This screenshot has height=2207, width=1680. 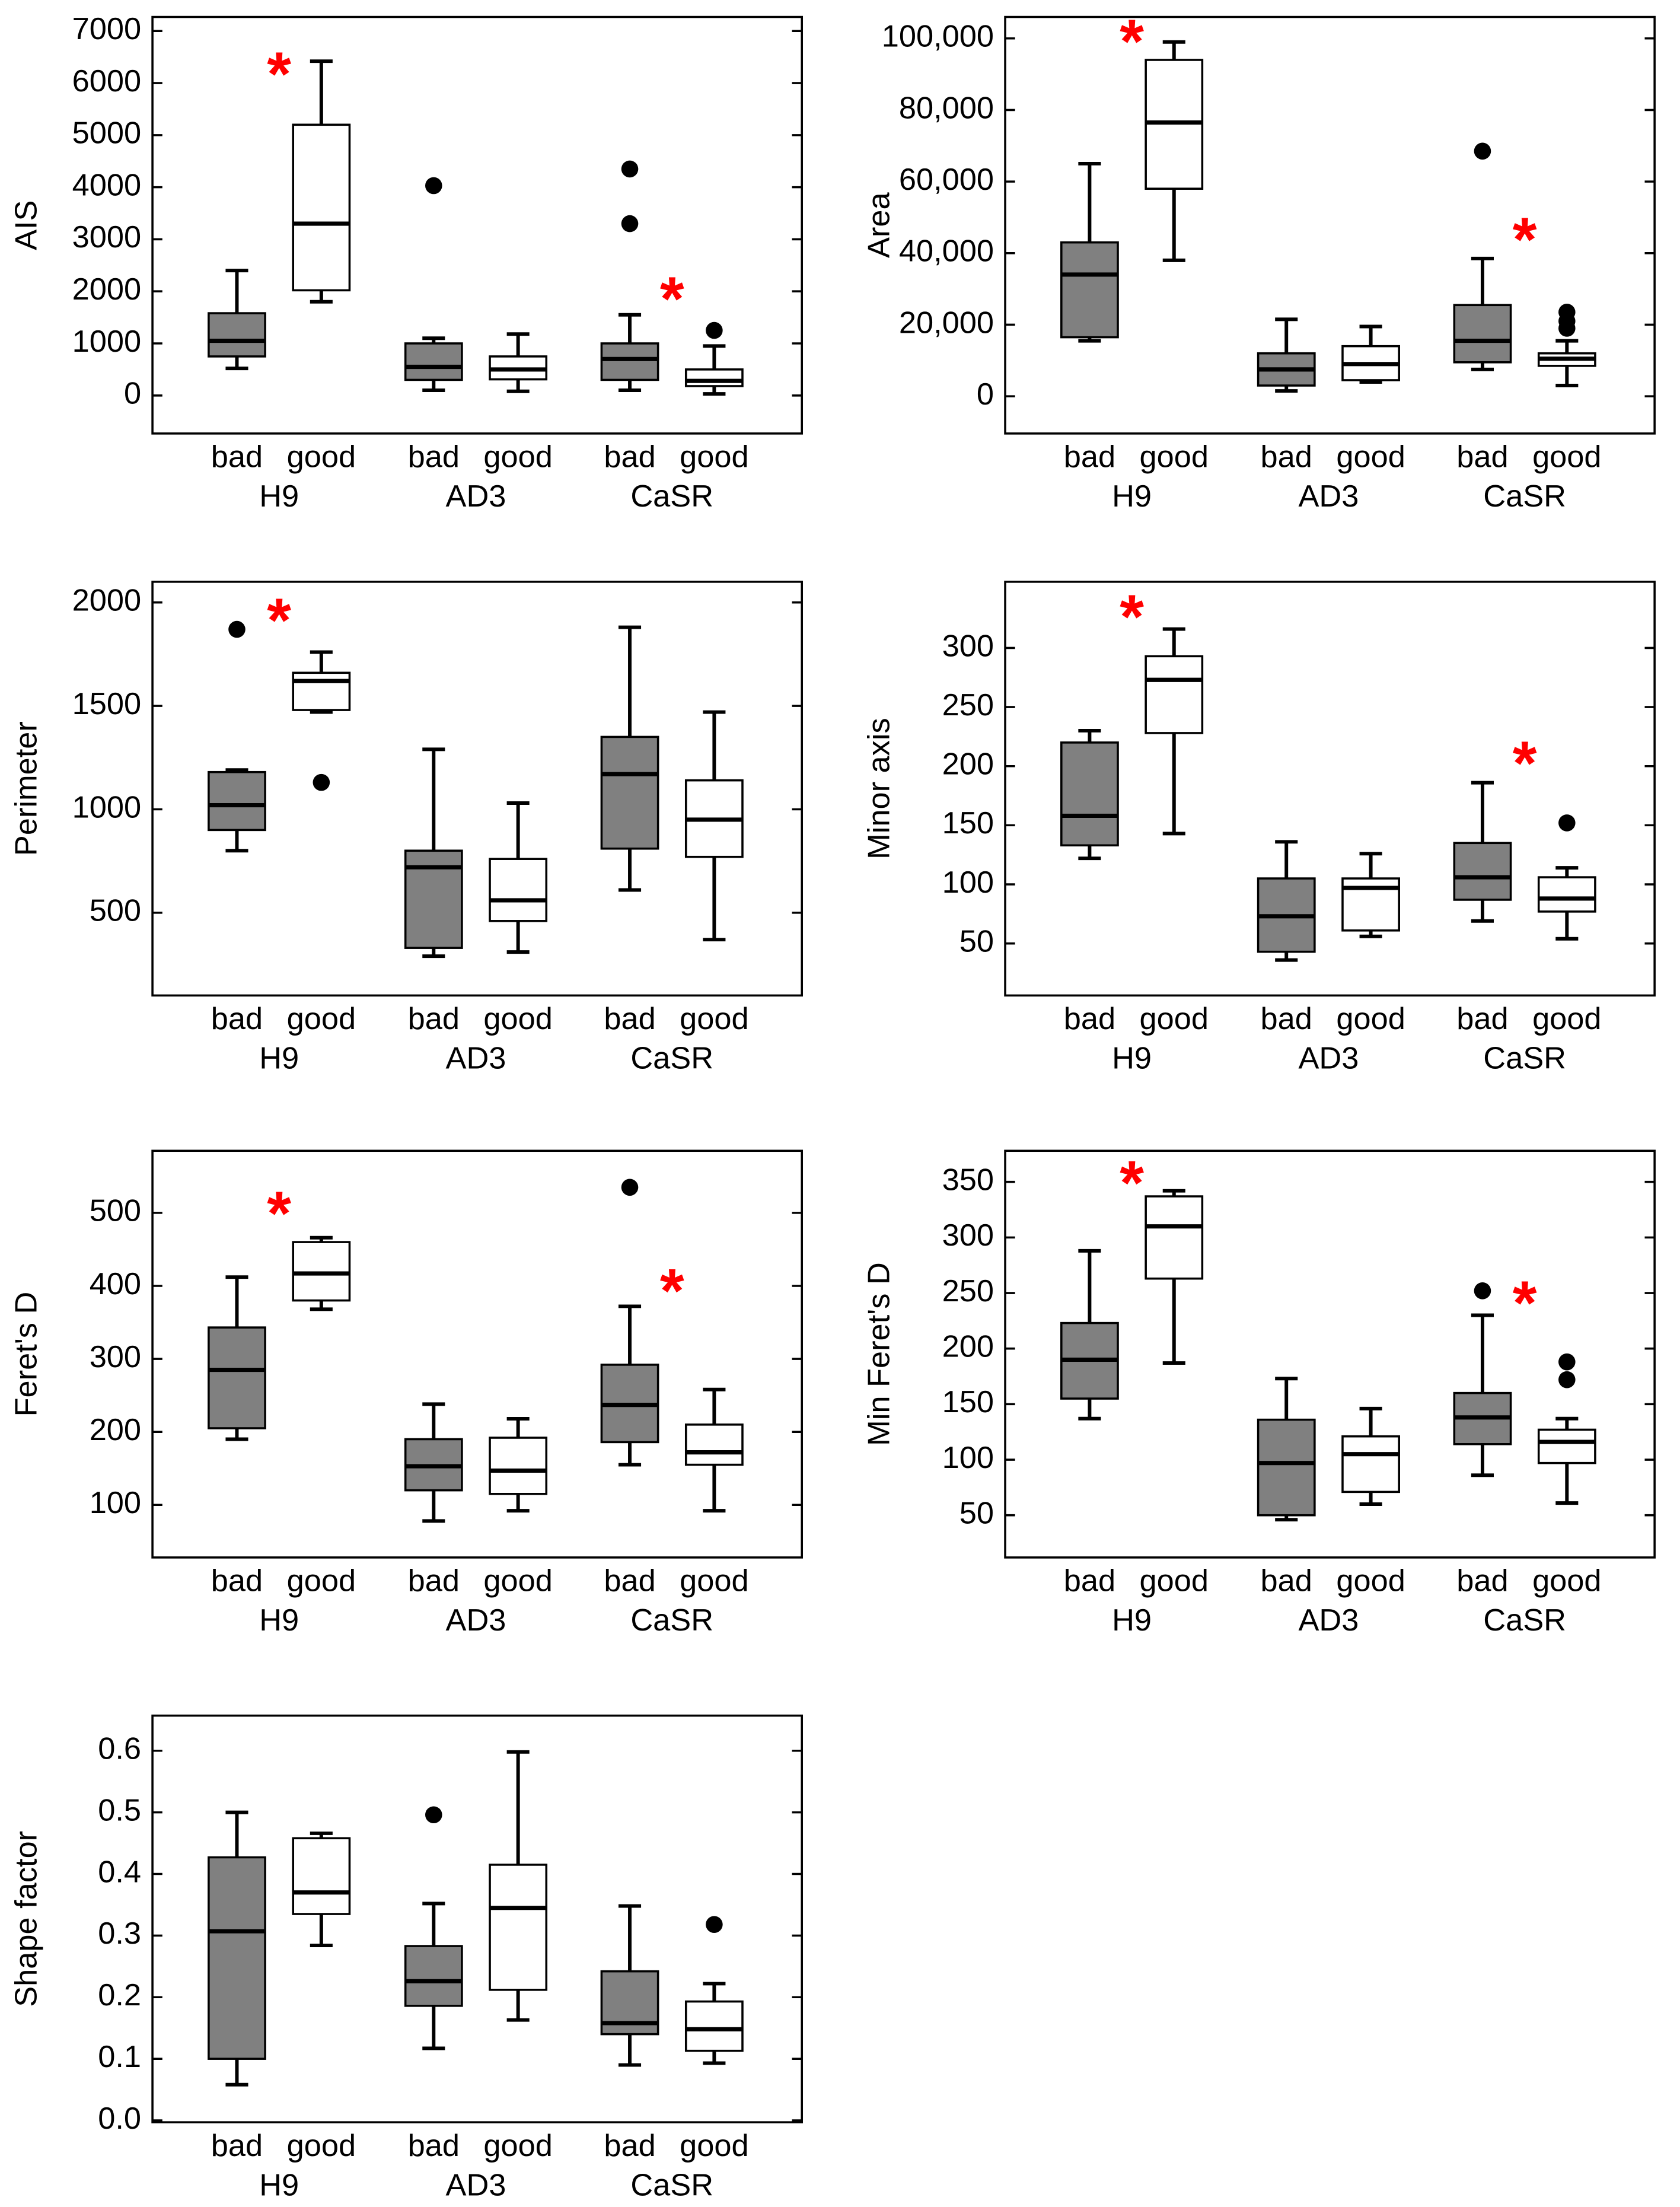 I want to click on plot-frame, so click(x=477, y=225).